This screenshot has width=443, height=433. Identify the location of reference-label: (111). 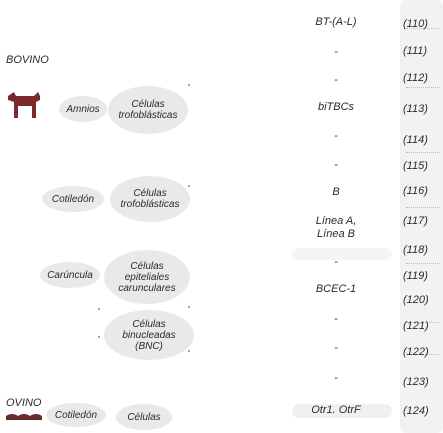
(415, 51).